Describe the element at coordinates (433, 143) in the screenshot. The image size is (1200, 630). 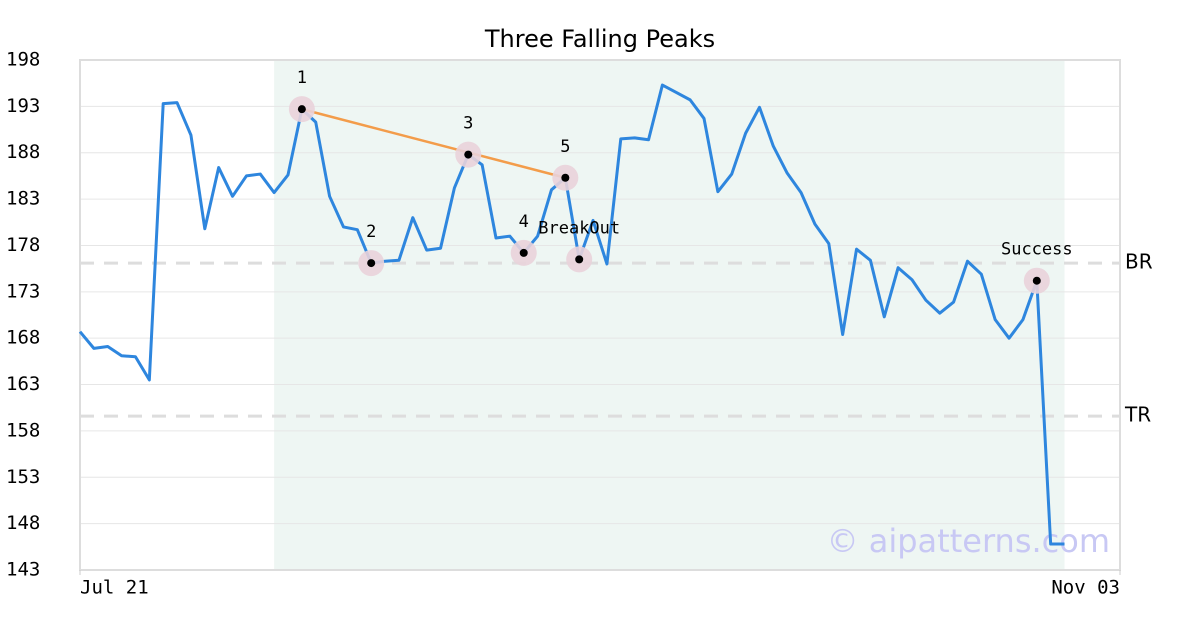
I see `trend-line` at that location.